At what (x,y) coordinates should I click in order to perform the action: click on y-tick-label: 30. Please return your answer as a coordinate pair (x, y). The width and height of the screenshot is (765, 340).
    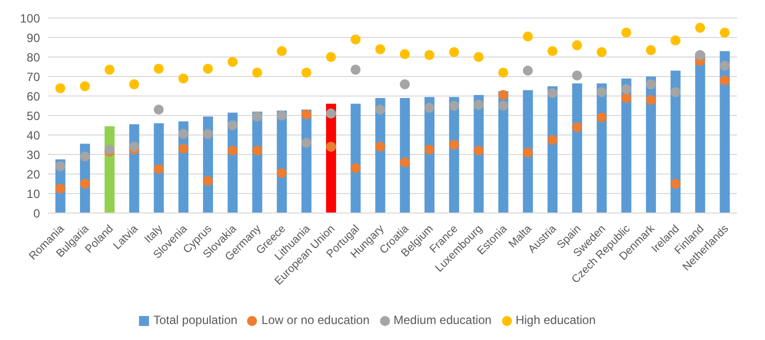
    Looking at the image, I should click on (33, 155).